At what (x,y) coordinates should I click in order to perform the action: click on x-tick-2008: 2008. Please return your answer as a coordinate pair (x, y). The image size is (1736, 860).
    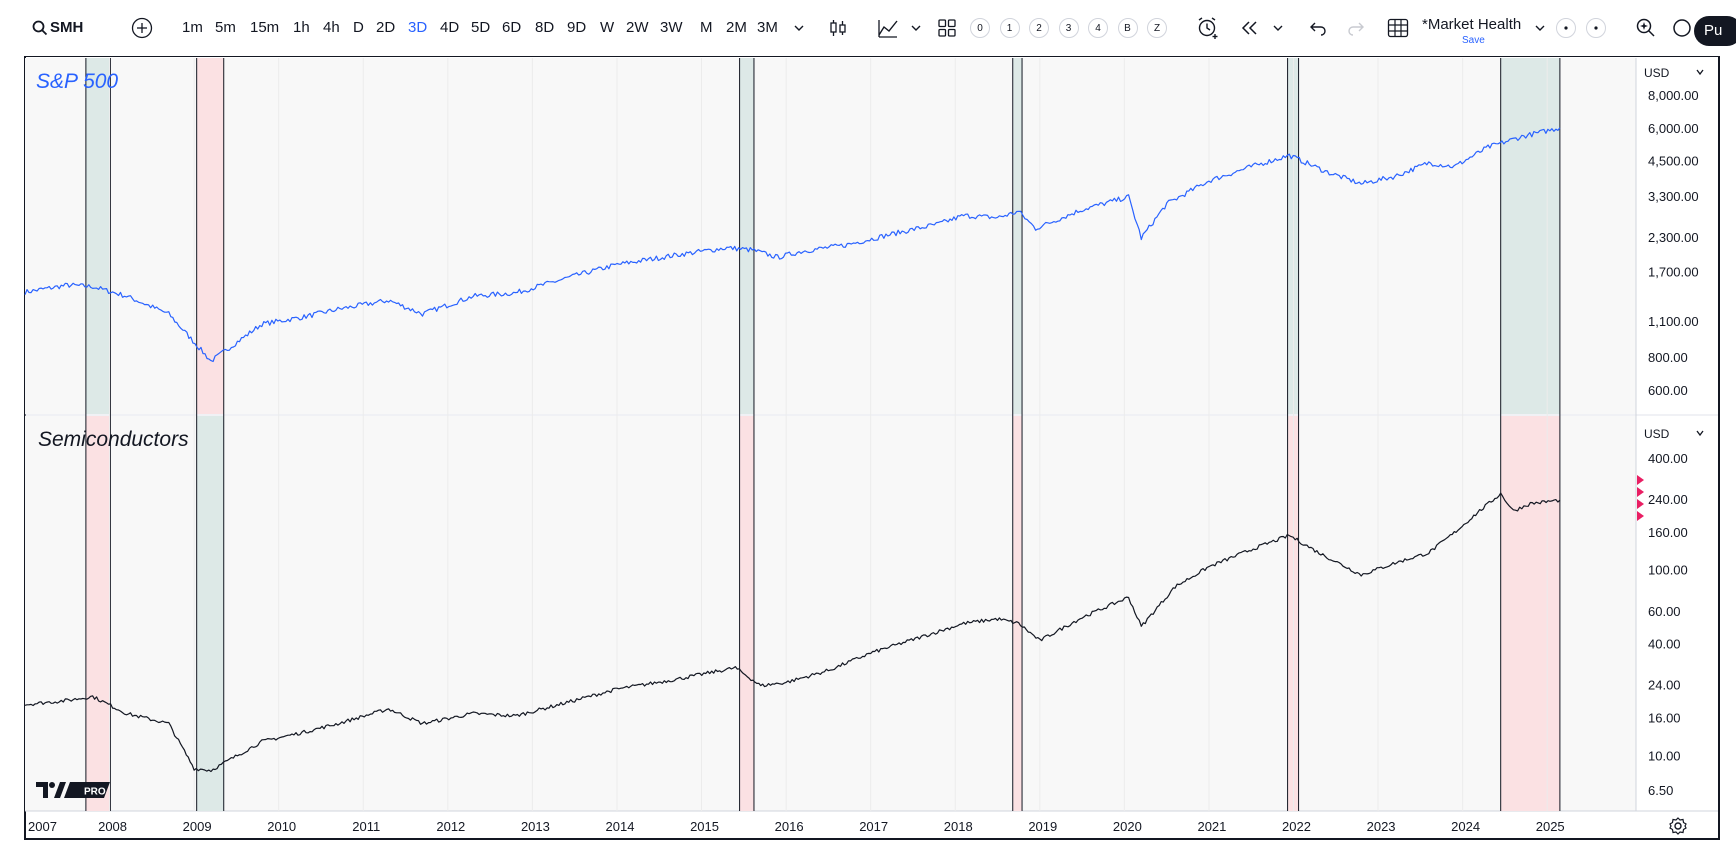
    Looking at the image, I should click on (112, 826).